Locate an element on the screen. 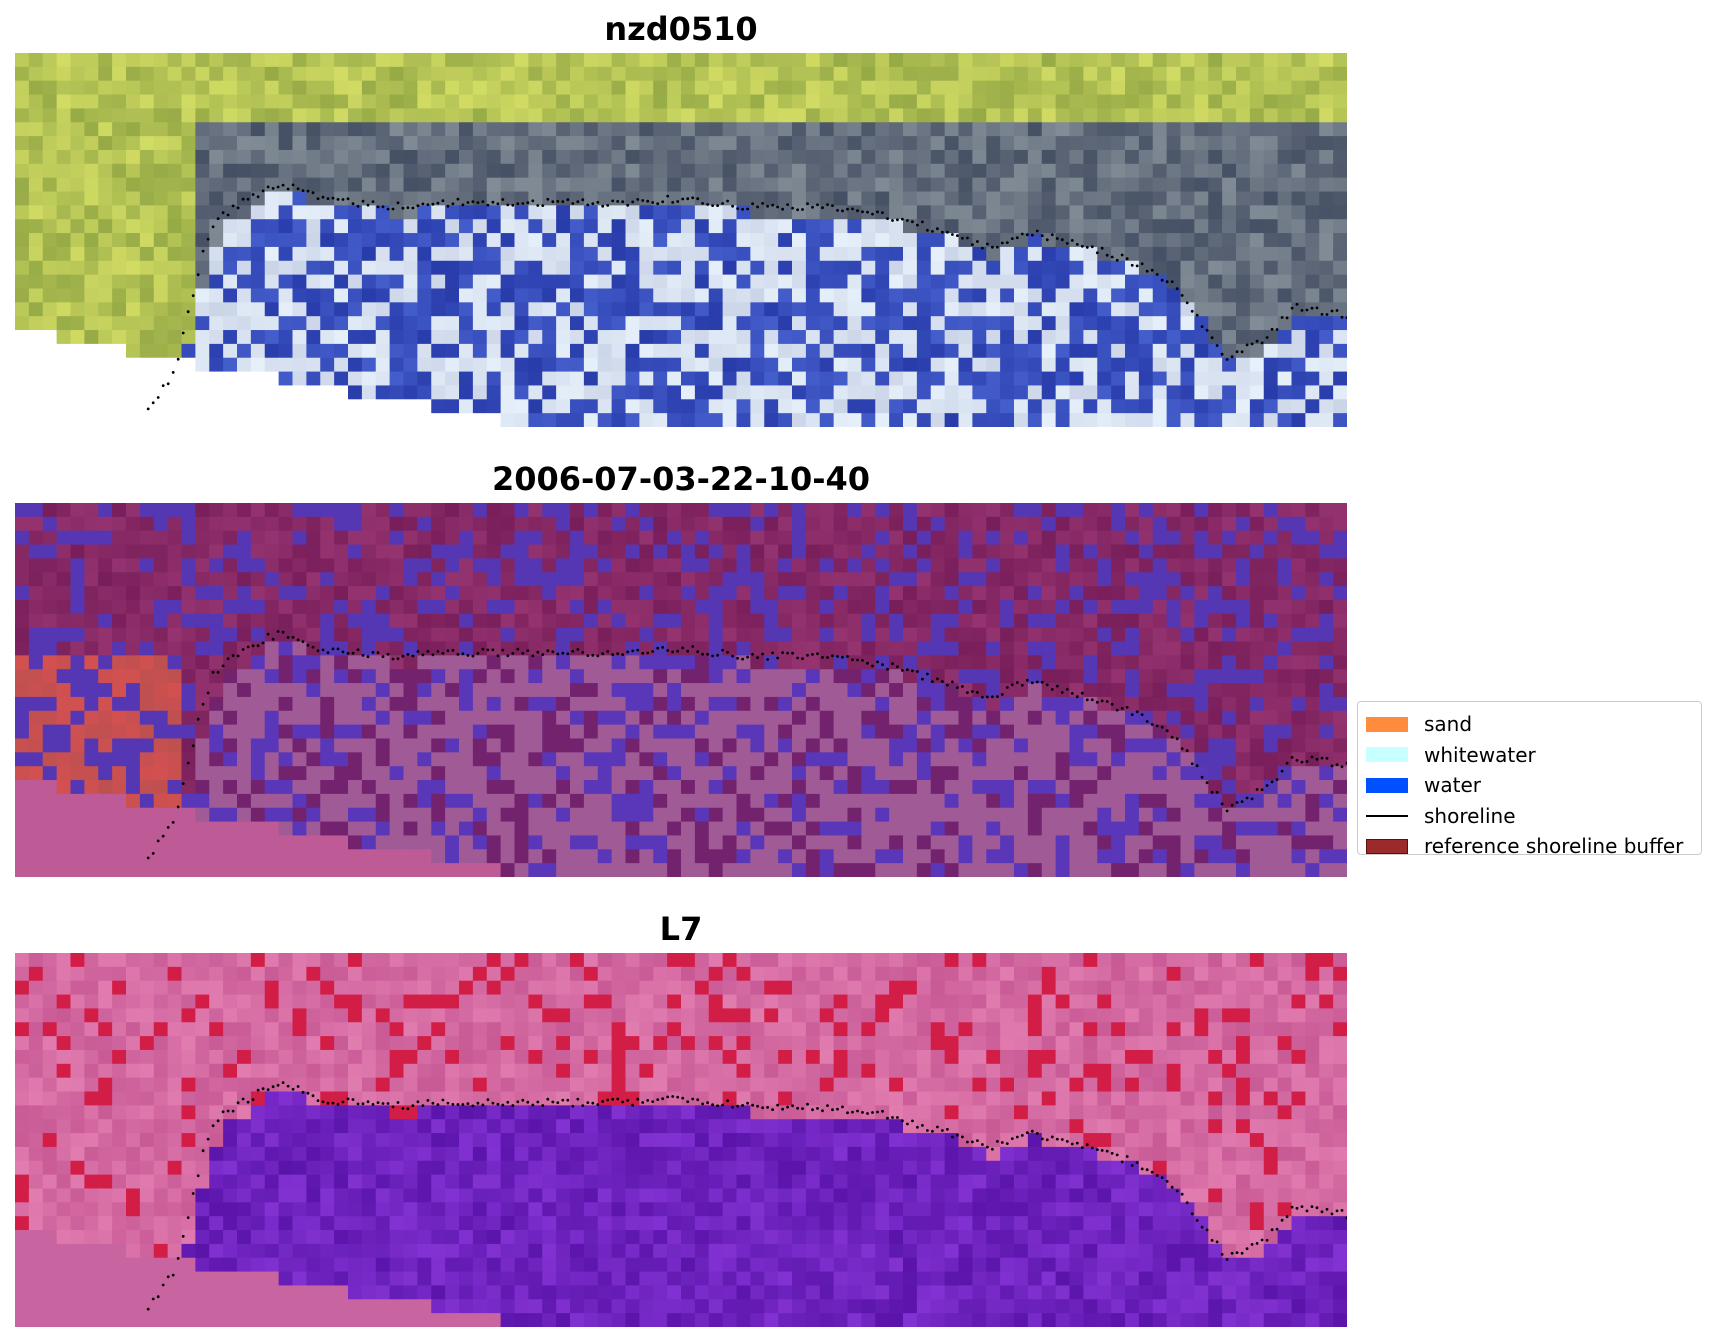 Image resolution: width=1713 pixels, height=1337 pixels. buffer-swatch-icon is located at coordinates (1387, 846).